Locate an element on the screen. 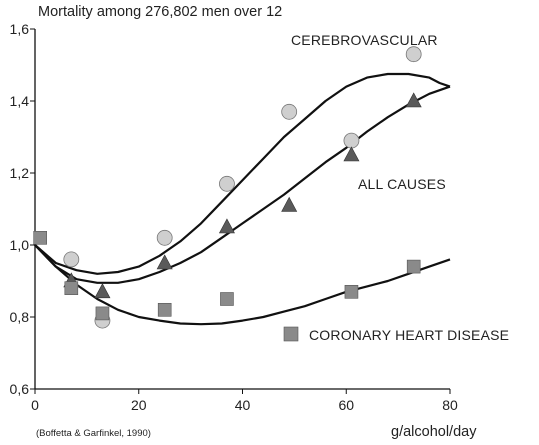 This screenshot has height=445, width=539. chart-title: Mortality among 276,802 men over 12 is located at coordinates (160, 12).